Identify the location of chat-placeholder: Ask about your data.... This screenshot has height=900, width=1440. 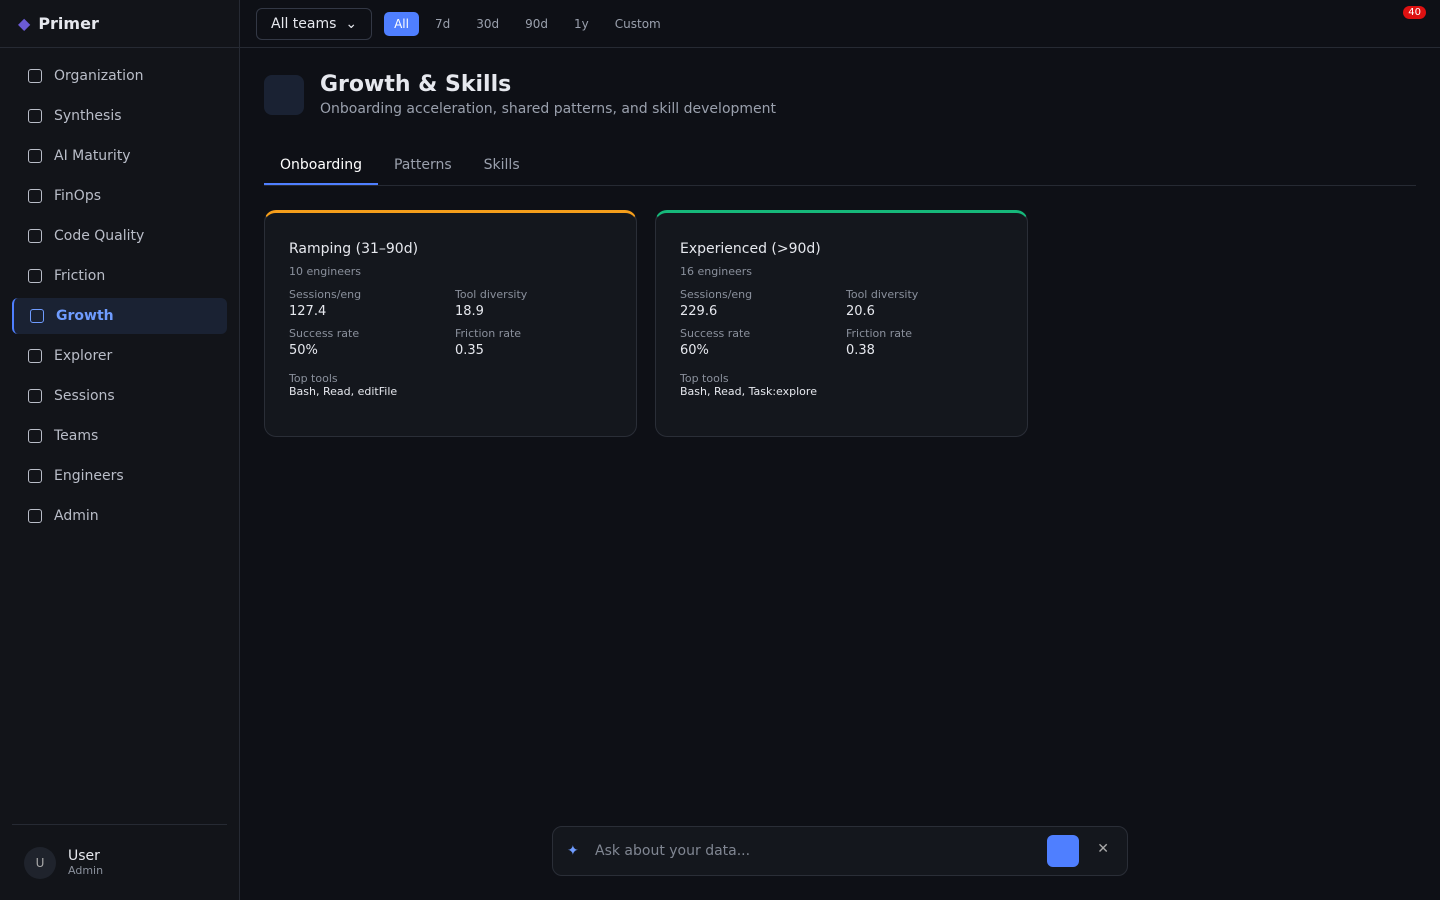
(673, 851).